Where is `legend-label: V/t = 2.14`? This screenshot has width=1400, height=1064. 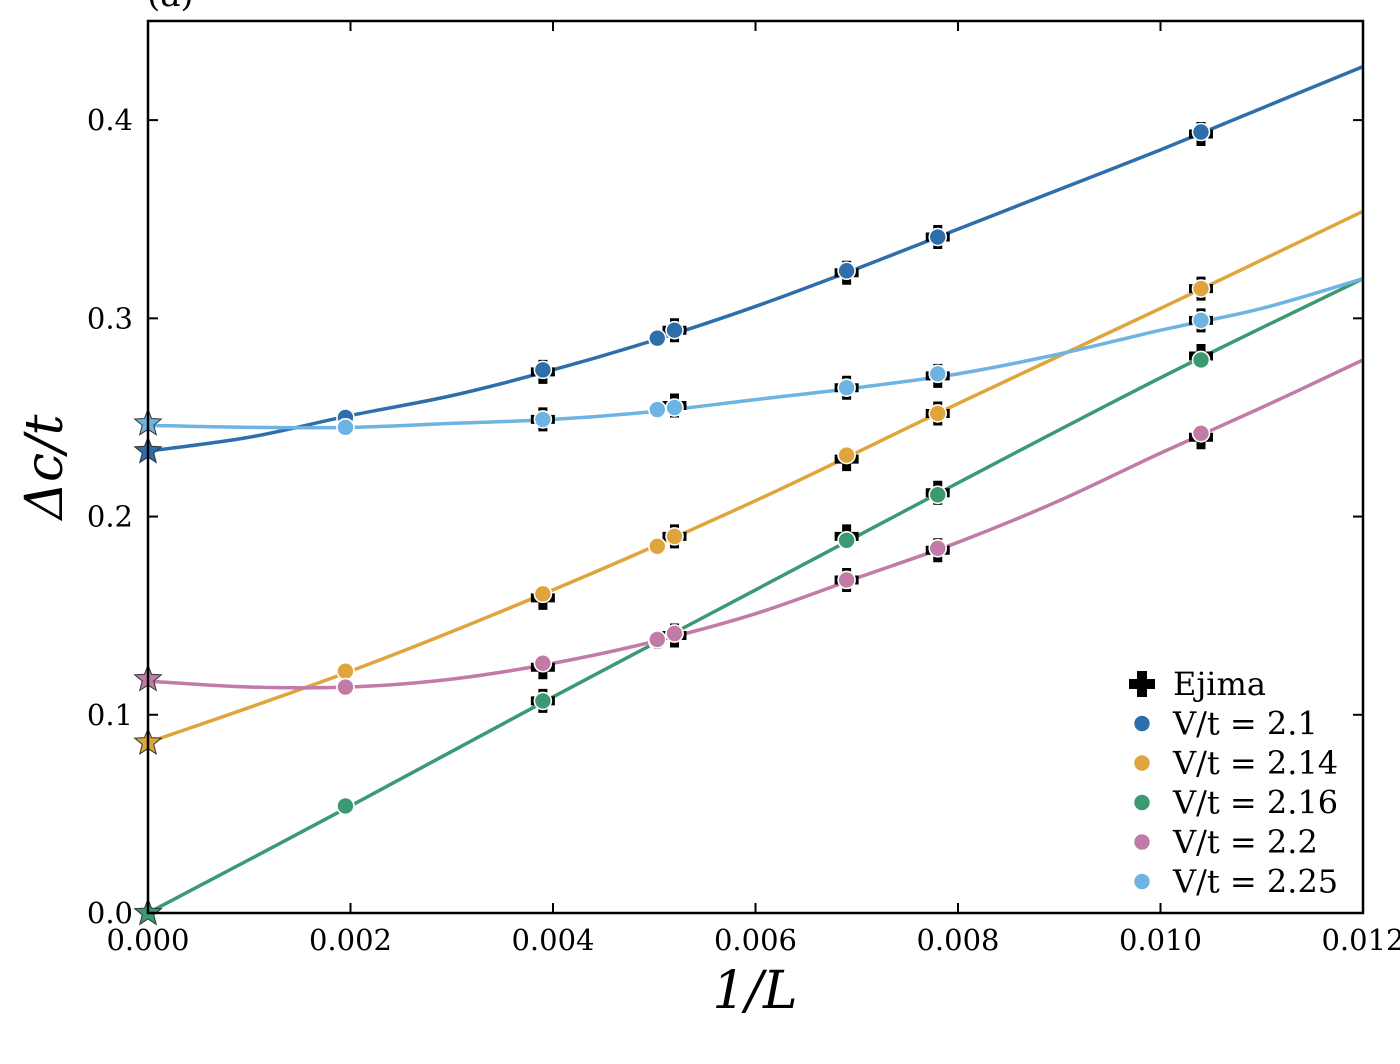
legend-label: V/t = 2.14 is located at coordinates (1255, 763).